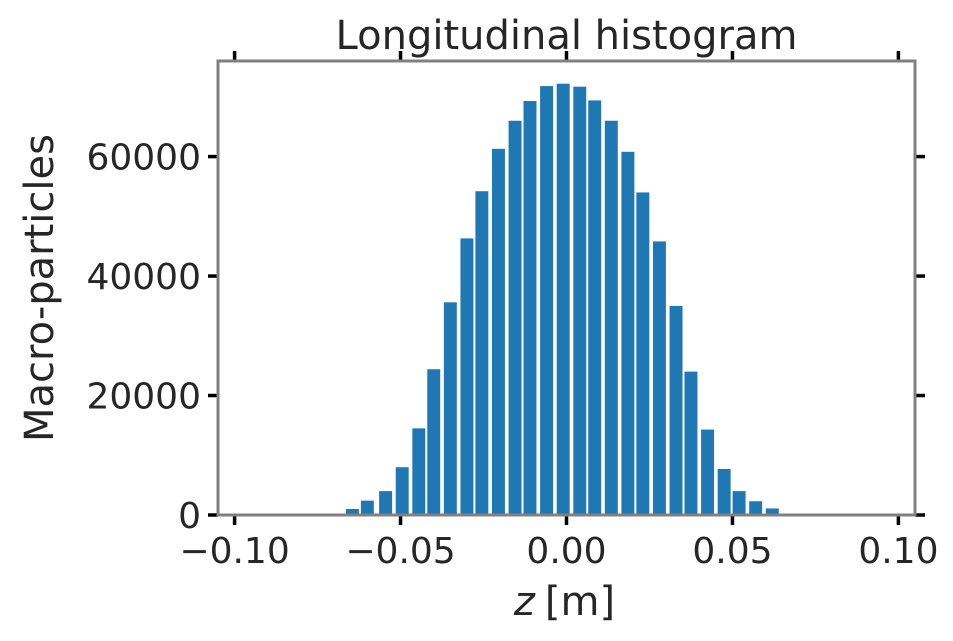  What do you see at coordinates (400, 551) in the screenshot?
I see `x-tick-label: −0.05` at bounding box center [400, 551].